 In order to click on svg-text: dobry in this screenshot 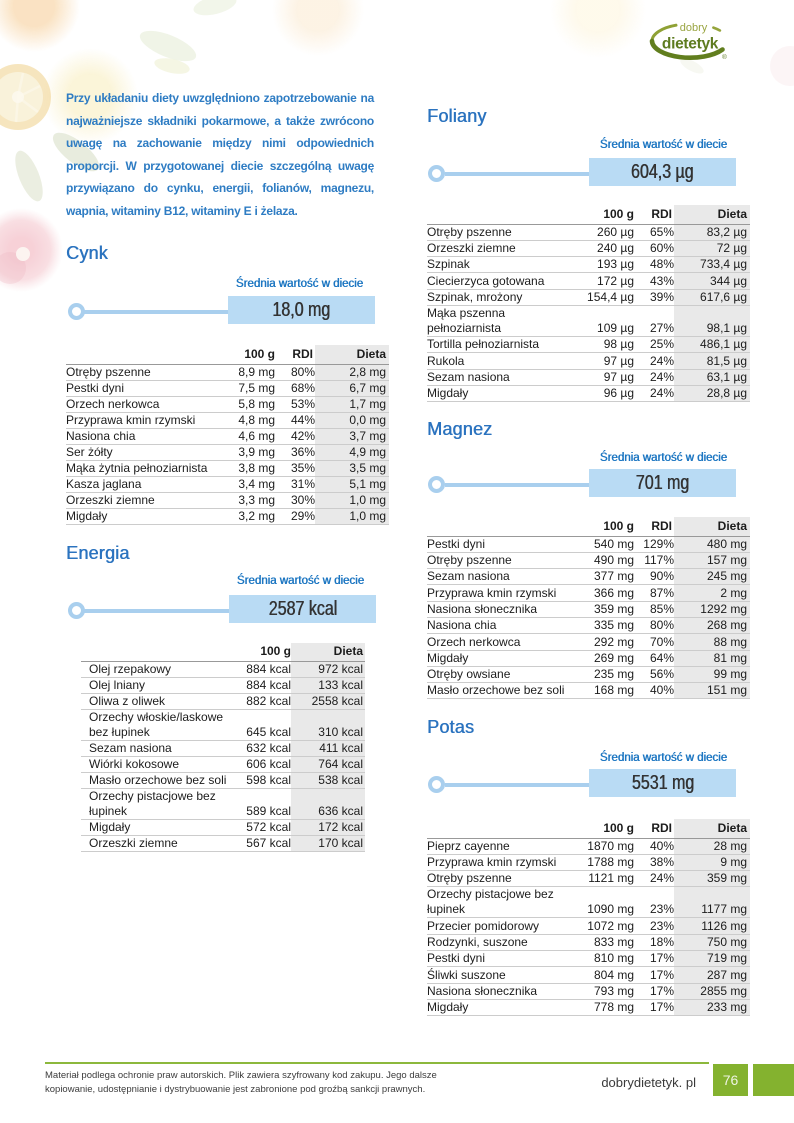, I will do `click(694, 28)`.